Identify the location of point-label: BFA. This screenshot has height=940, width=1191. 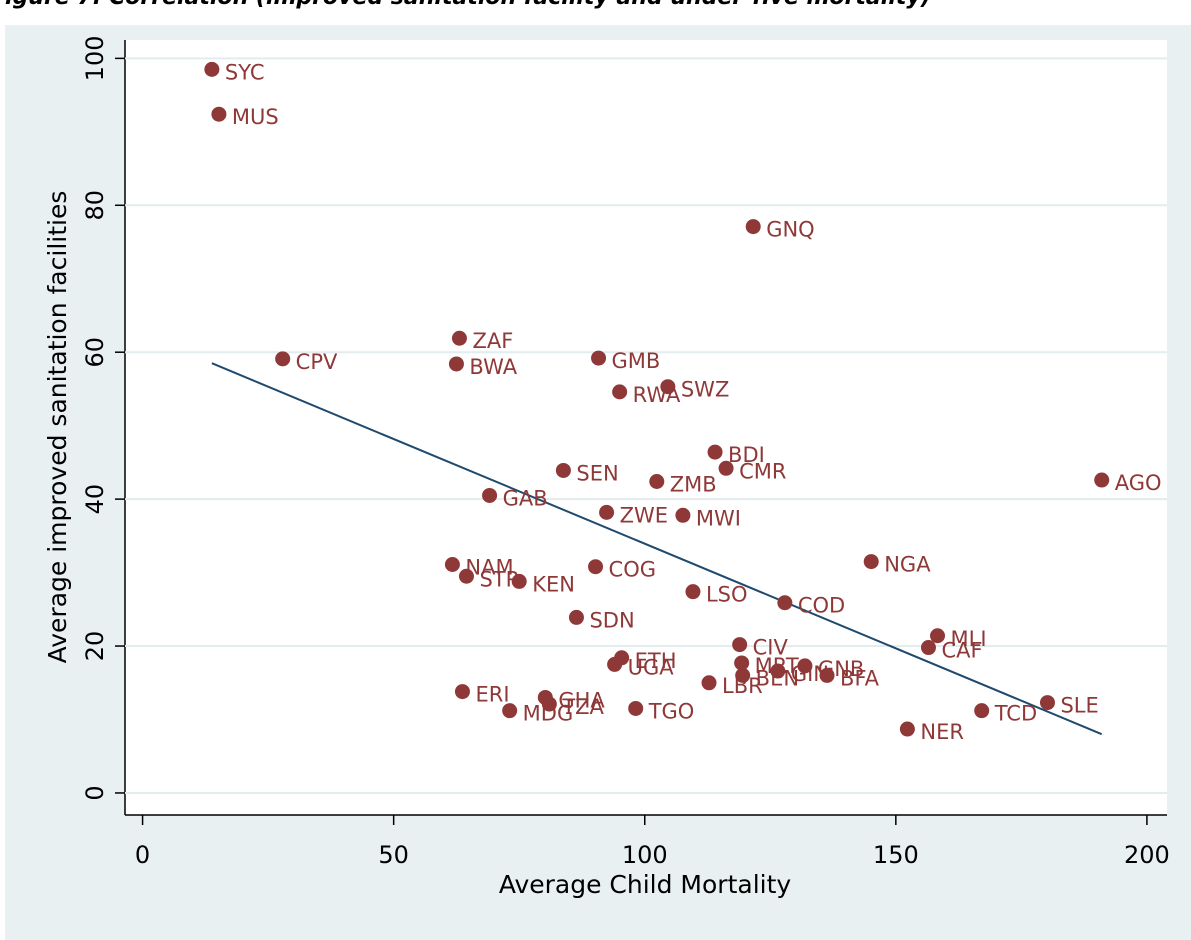
(860, 678).